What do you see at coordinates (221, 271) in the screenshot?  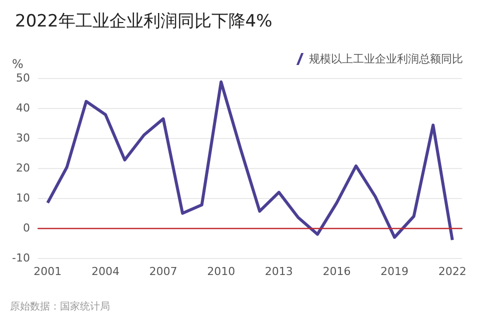 I see `x-tick-label: 2010` at bounding box center [221, 271].